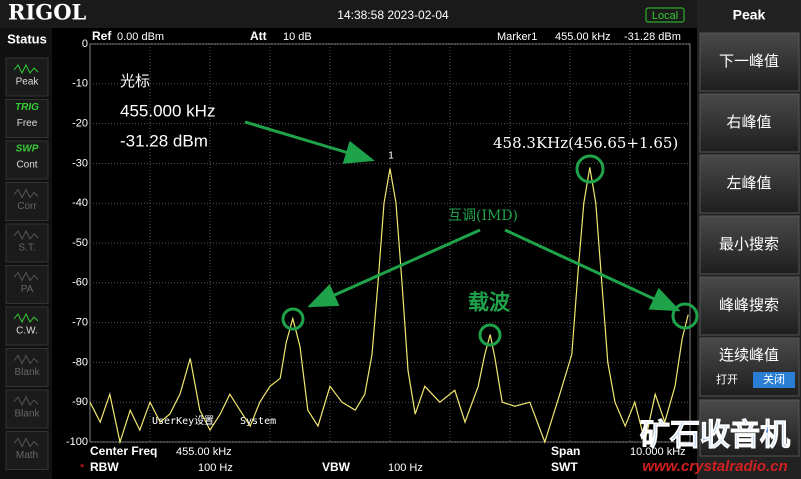  I want to click on cursor-arrow, so click(309, 142).